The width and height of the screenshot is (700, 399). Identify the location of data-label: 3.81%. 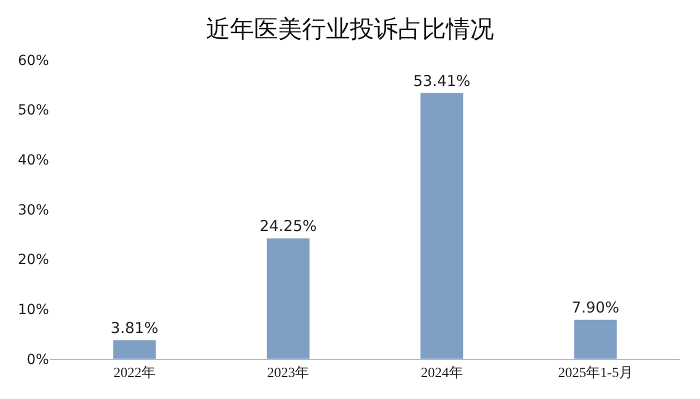
(134, 328).